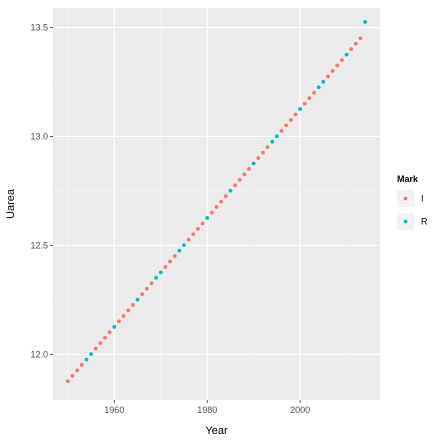  I want to click on legend: Mark I R, so click(412, 202).